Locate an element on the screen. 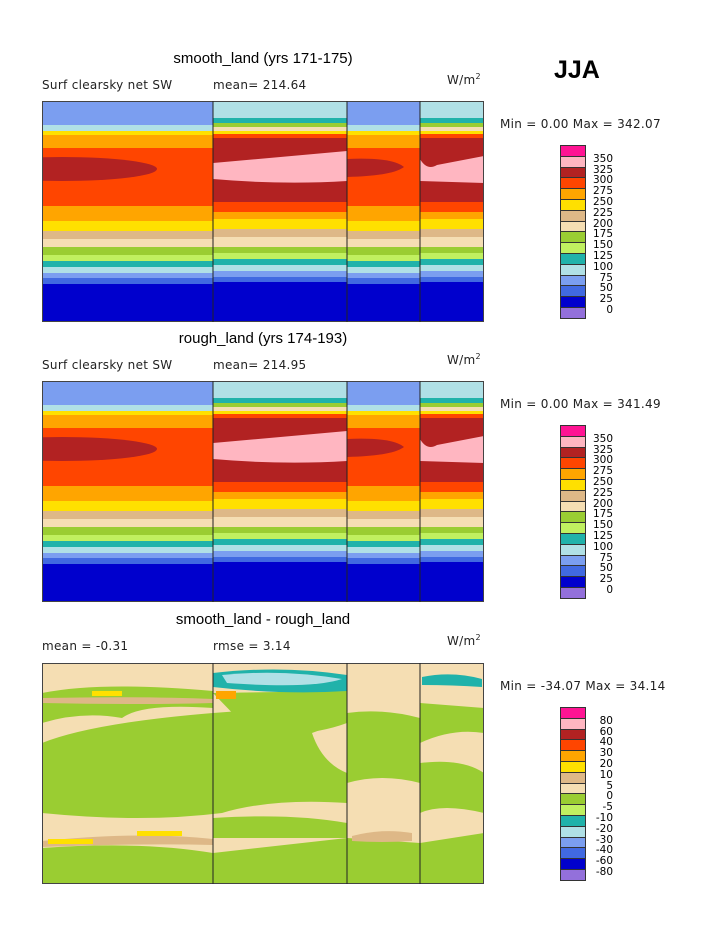 Image resolution: width=723 pixels, height=935 pixels. colorbar-tick-label: -40 is located at coordinates (604, 850).